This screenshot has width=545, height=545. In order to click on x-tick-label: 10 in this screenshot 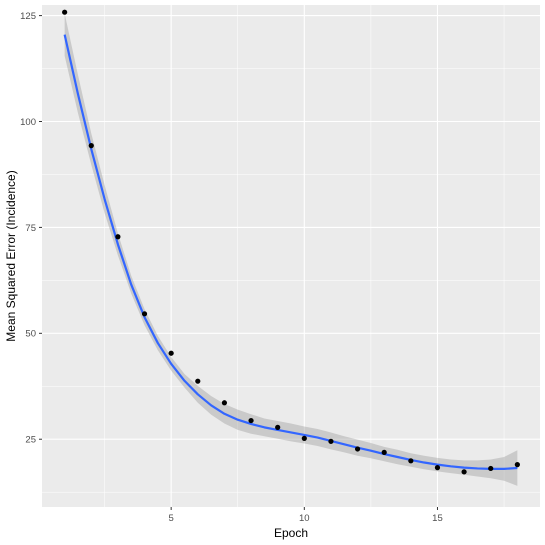, I will do `click(304, 518)`.